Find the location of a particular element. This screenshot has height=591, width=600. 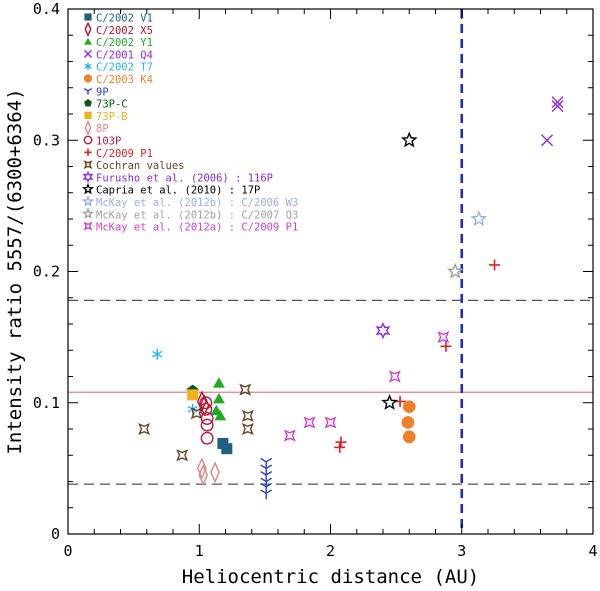

x-tick-label: 1 is located at coordinates (199, 551).